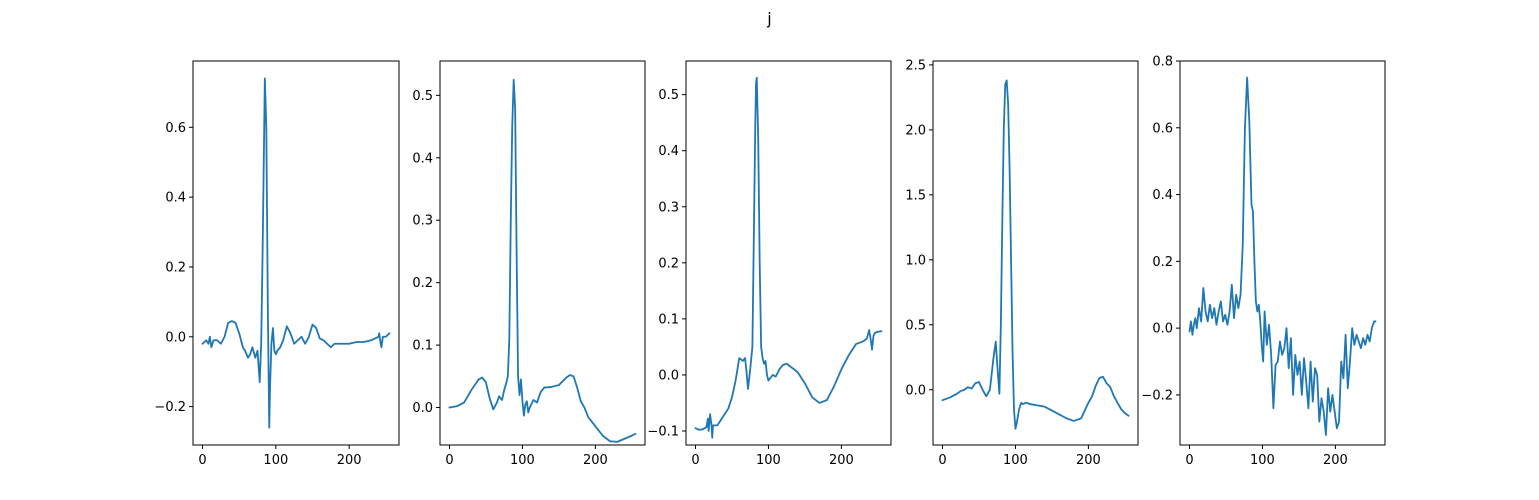 Image resolution: width=1539 pixels, height=500 pixels. I want to click on figure-title: j, so click(768, 18).